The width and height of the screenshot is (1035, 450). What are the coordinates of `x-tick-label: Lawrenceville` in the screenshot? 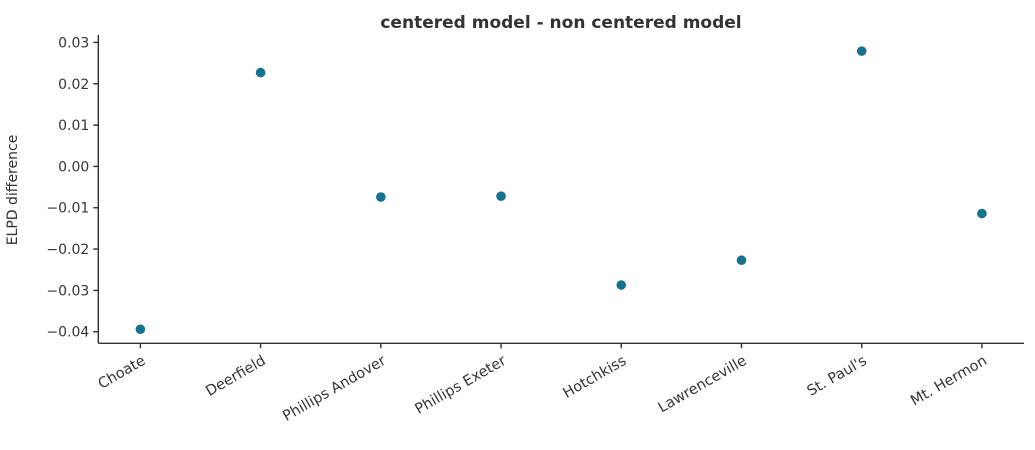 It's located at (703, 384).